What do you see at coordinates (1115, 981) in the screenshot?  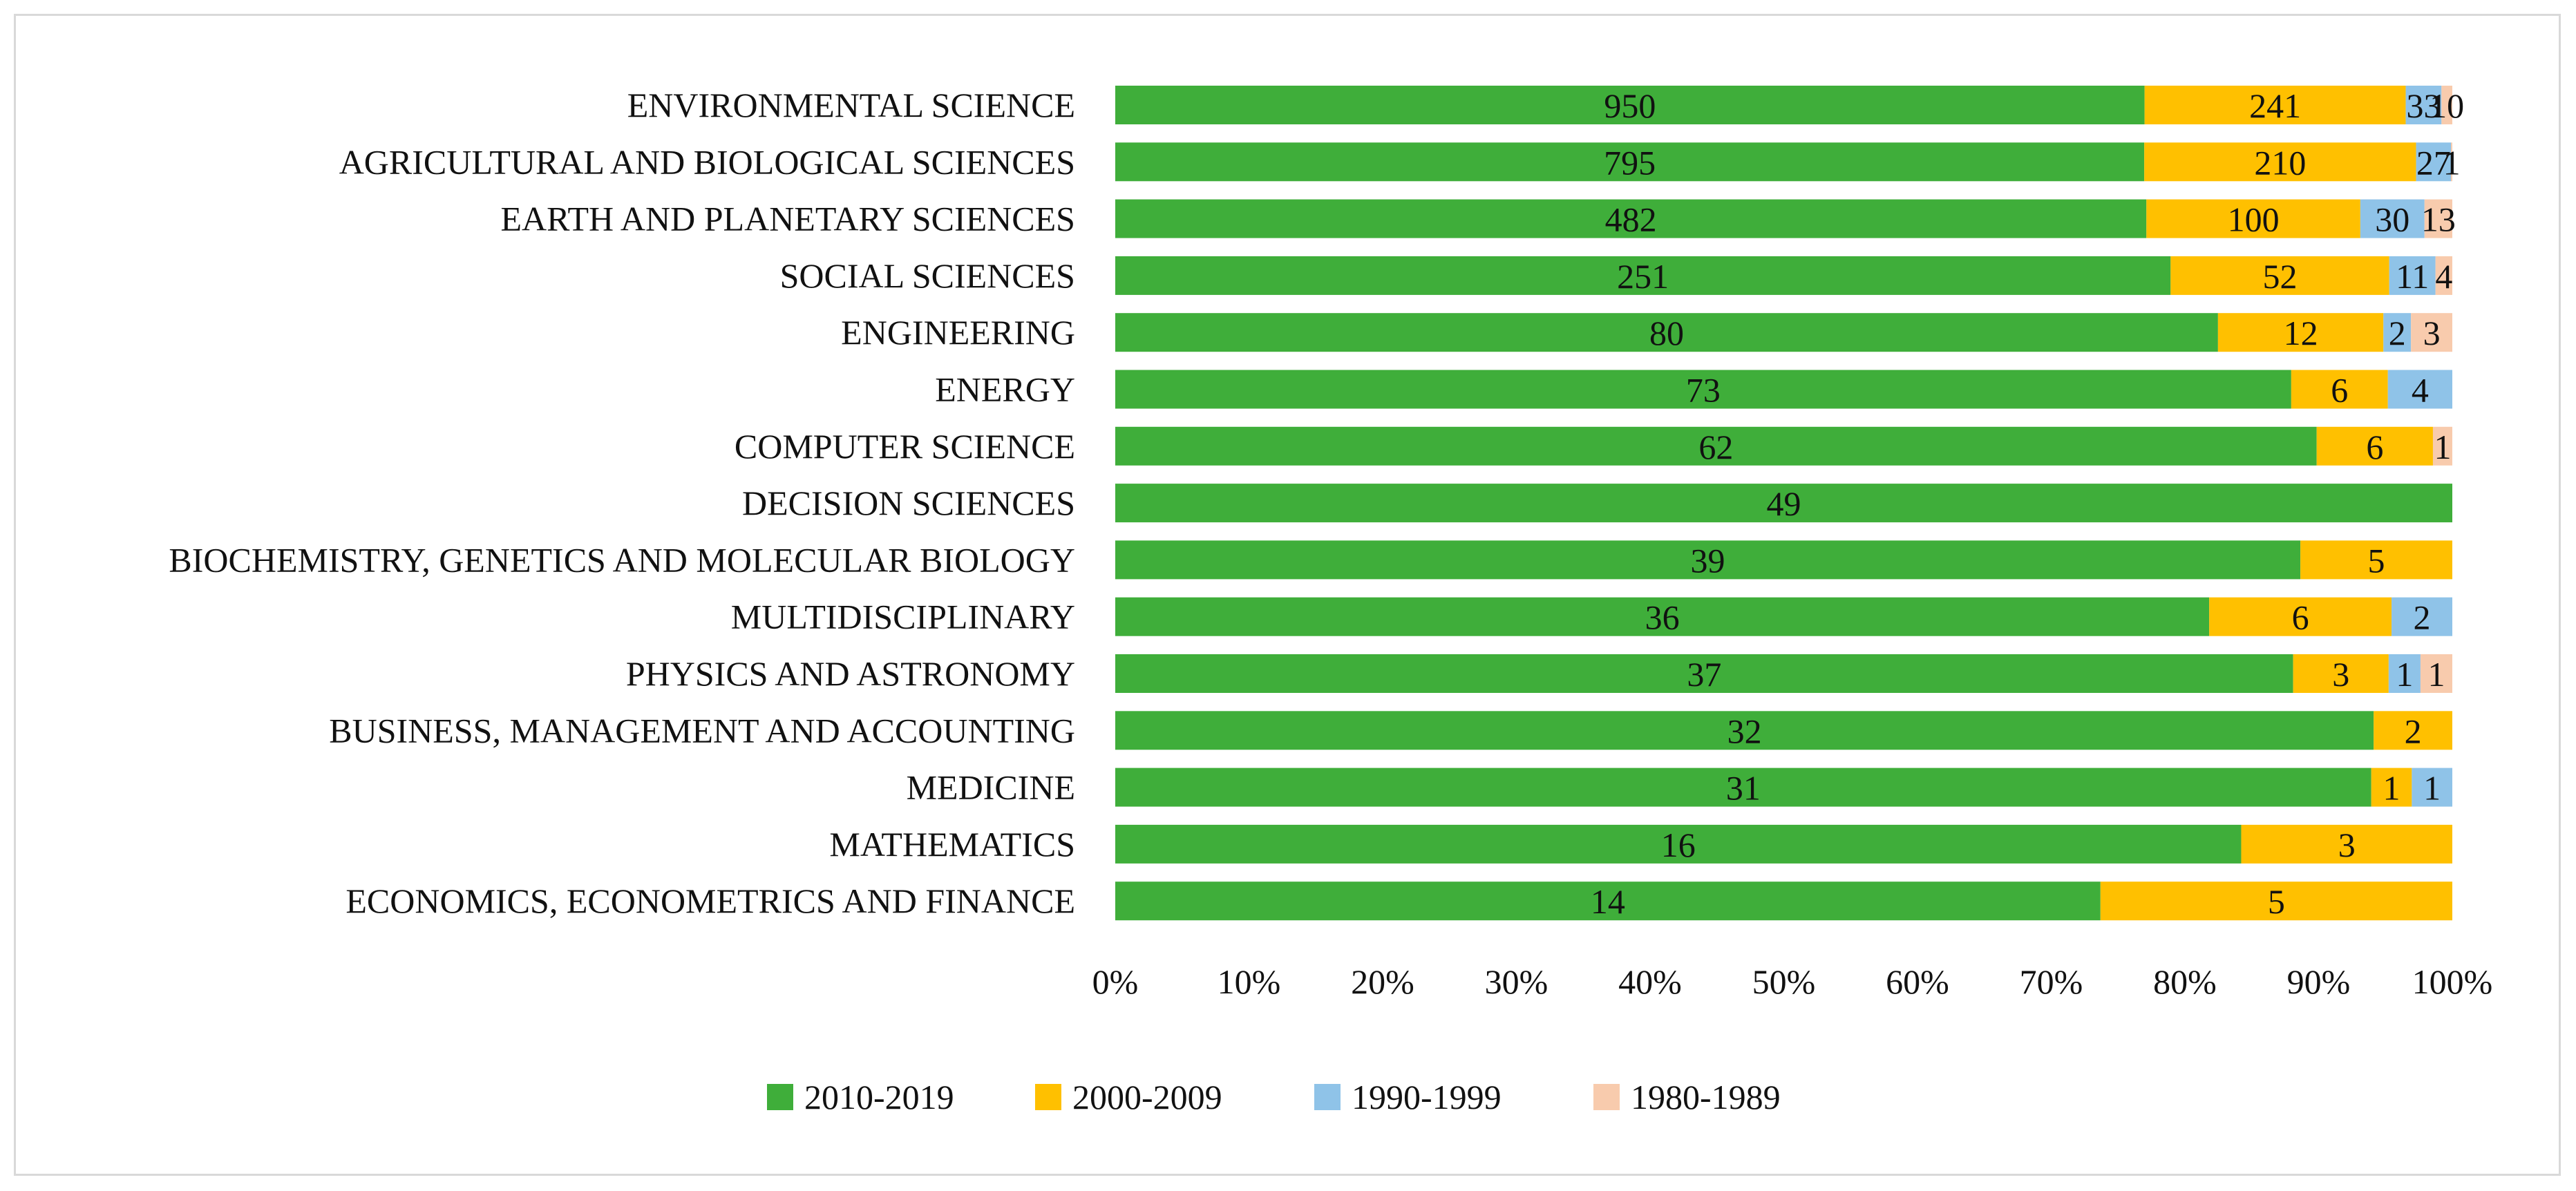 I see `x-tick-label: 0%` at bounding box center [1115, 981].